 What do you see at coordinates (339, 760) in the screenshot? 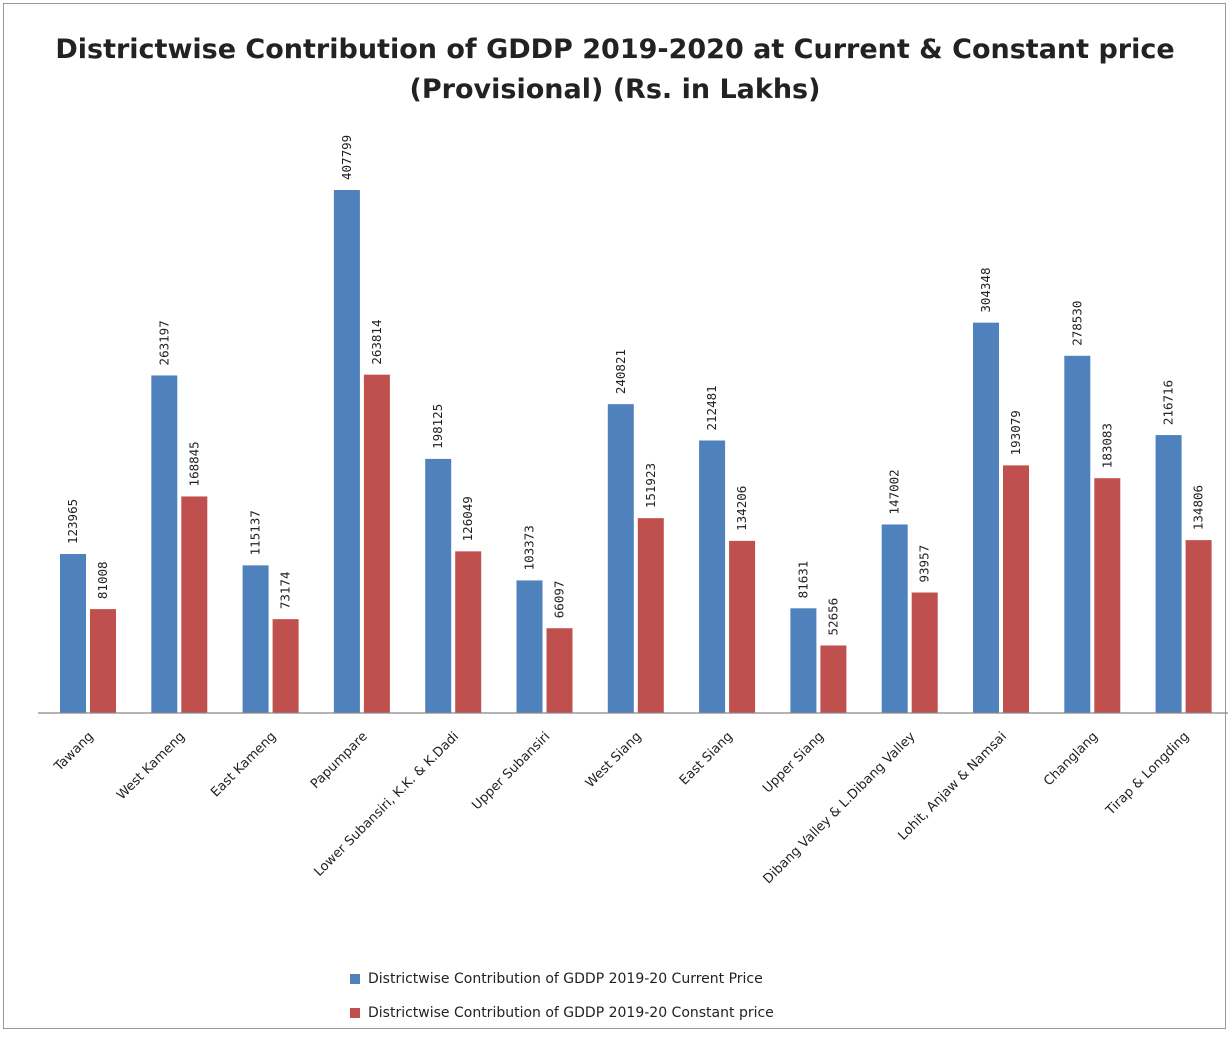
I see `x-tick-label: Papumpare` at bounding box center [339, 760].